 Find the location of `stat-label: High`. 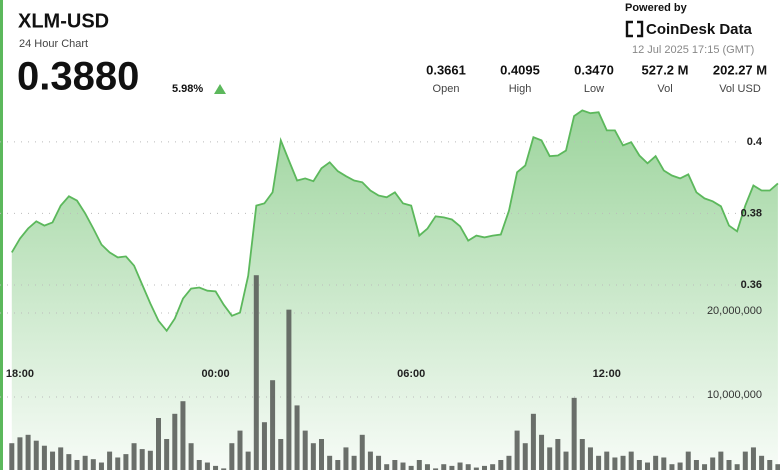

stat-label: High is located at coordinates (520, 89).